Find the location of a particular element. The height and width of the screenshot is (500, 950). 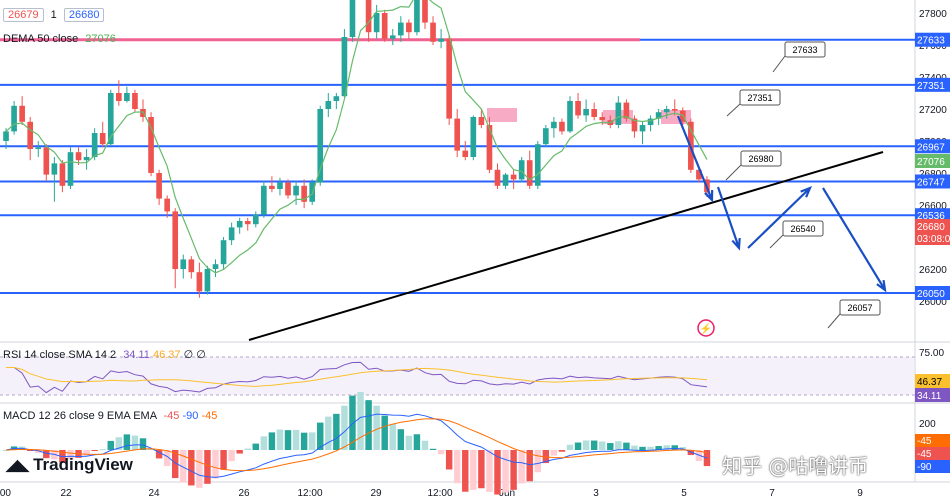

level-badge-label: 26050 is located at coordinates (931, 294).